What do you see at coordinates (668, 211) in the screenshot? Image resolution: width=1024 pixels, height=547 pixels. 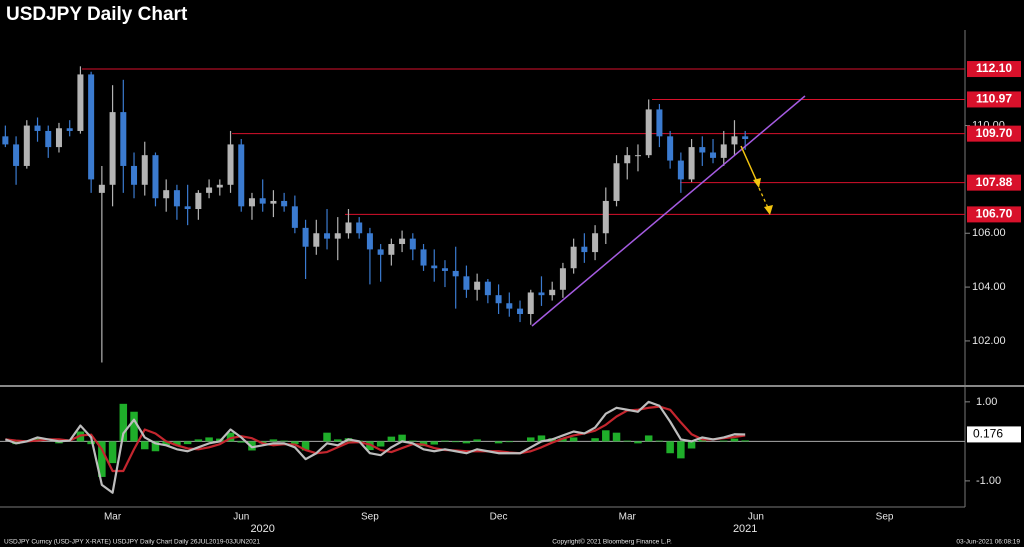 I see `trend-line` at bounding box center [668, 211].